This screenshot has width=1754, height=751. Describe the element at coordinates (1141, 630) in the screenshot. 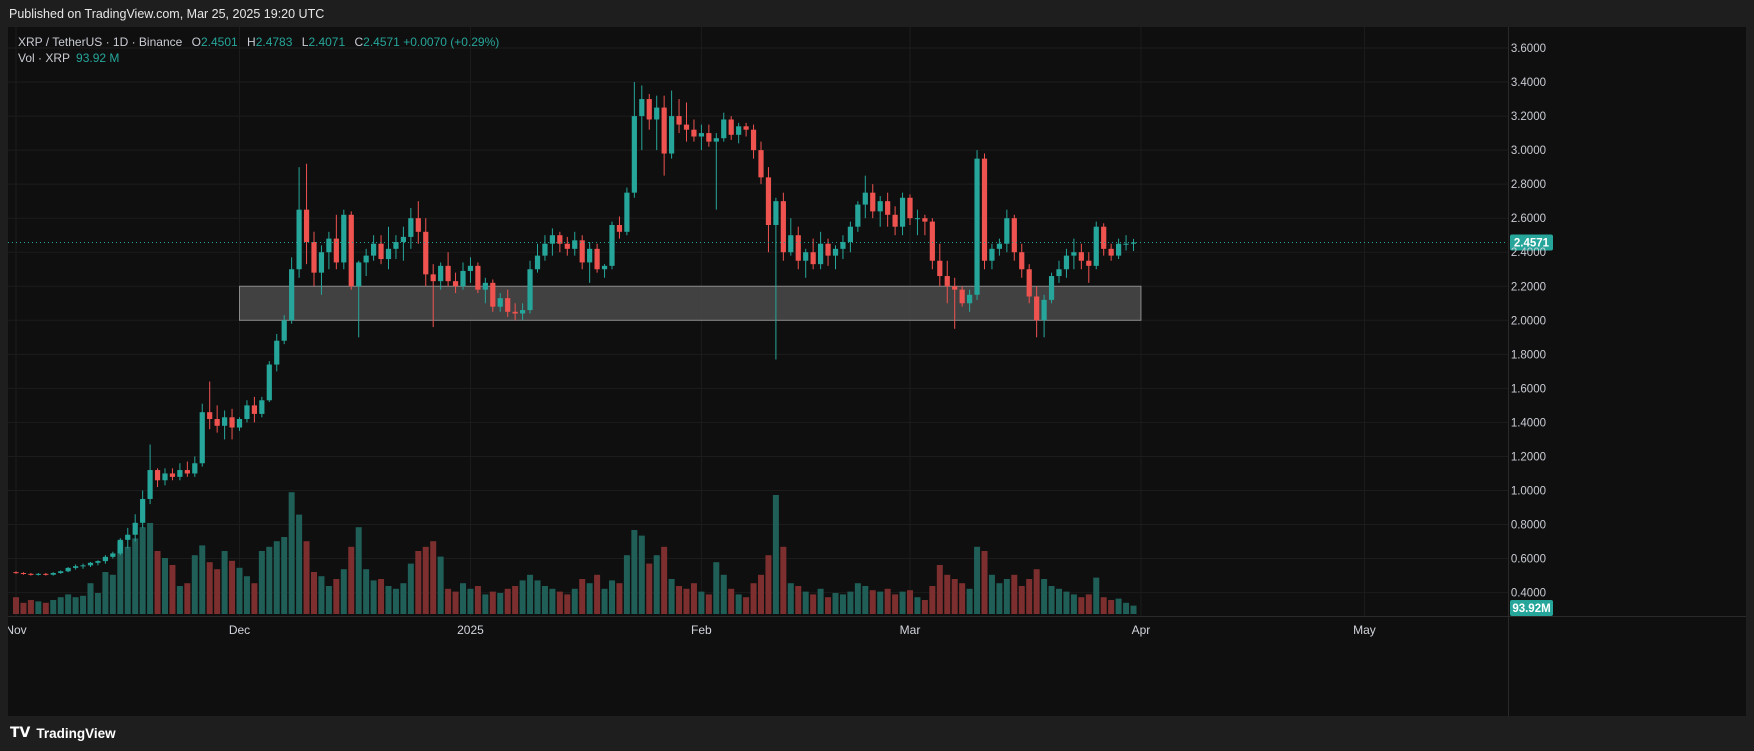

I see `time-tick-label: Apr` at that location.